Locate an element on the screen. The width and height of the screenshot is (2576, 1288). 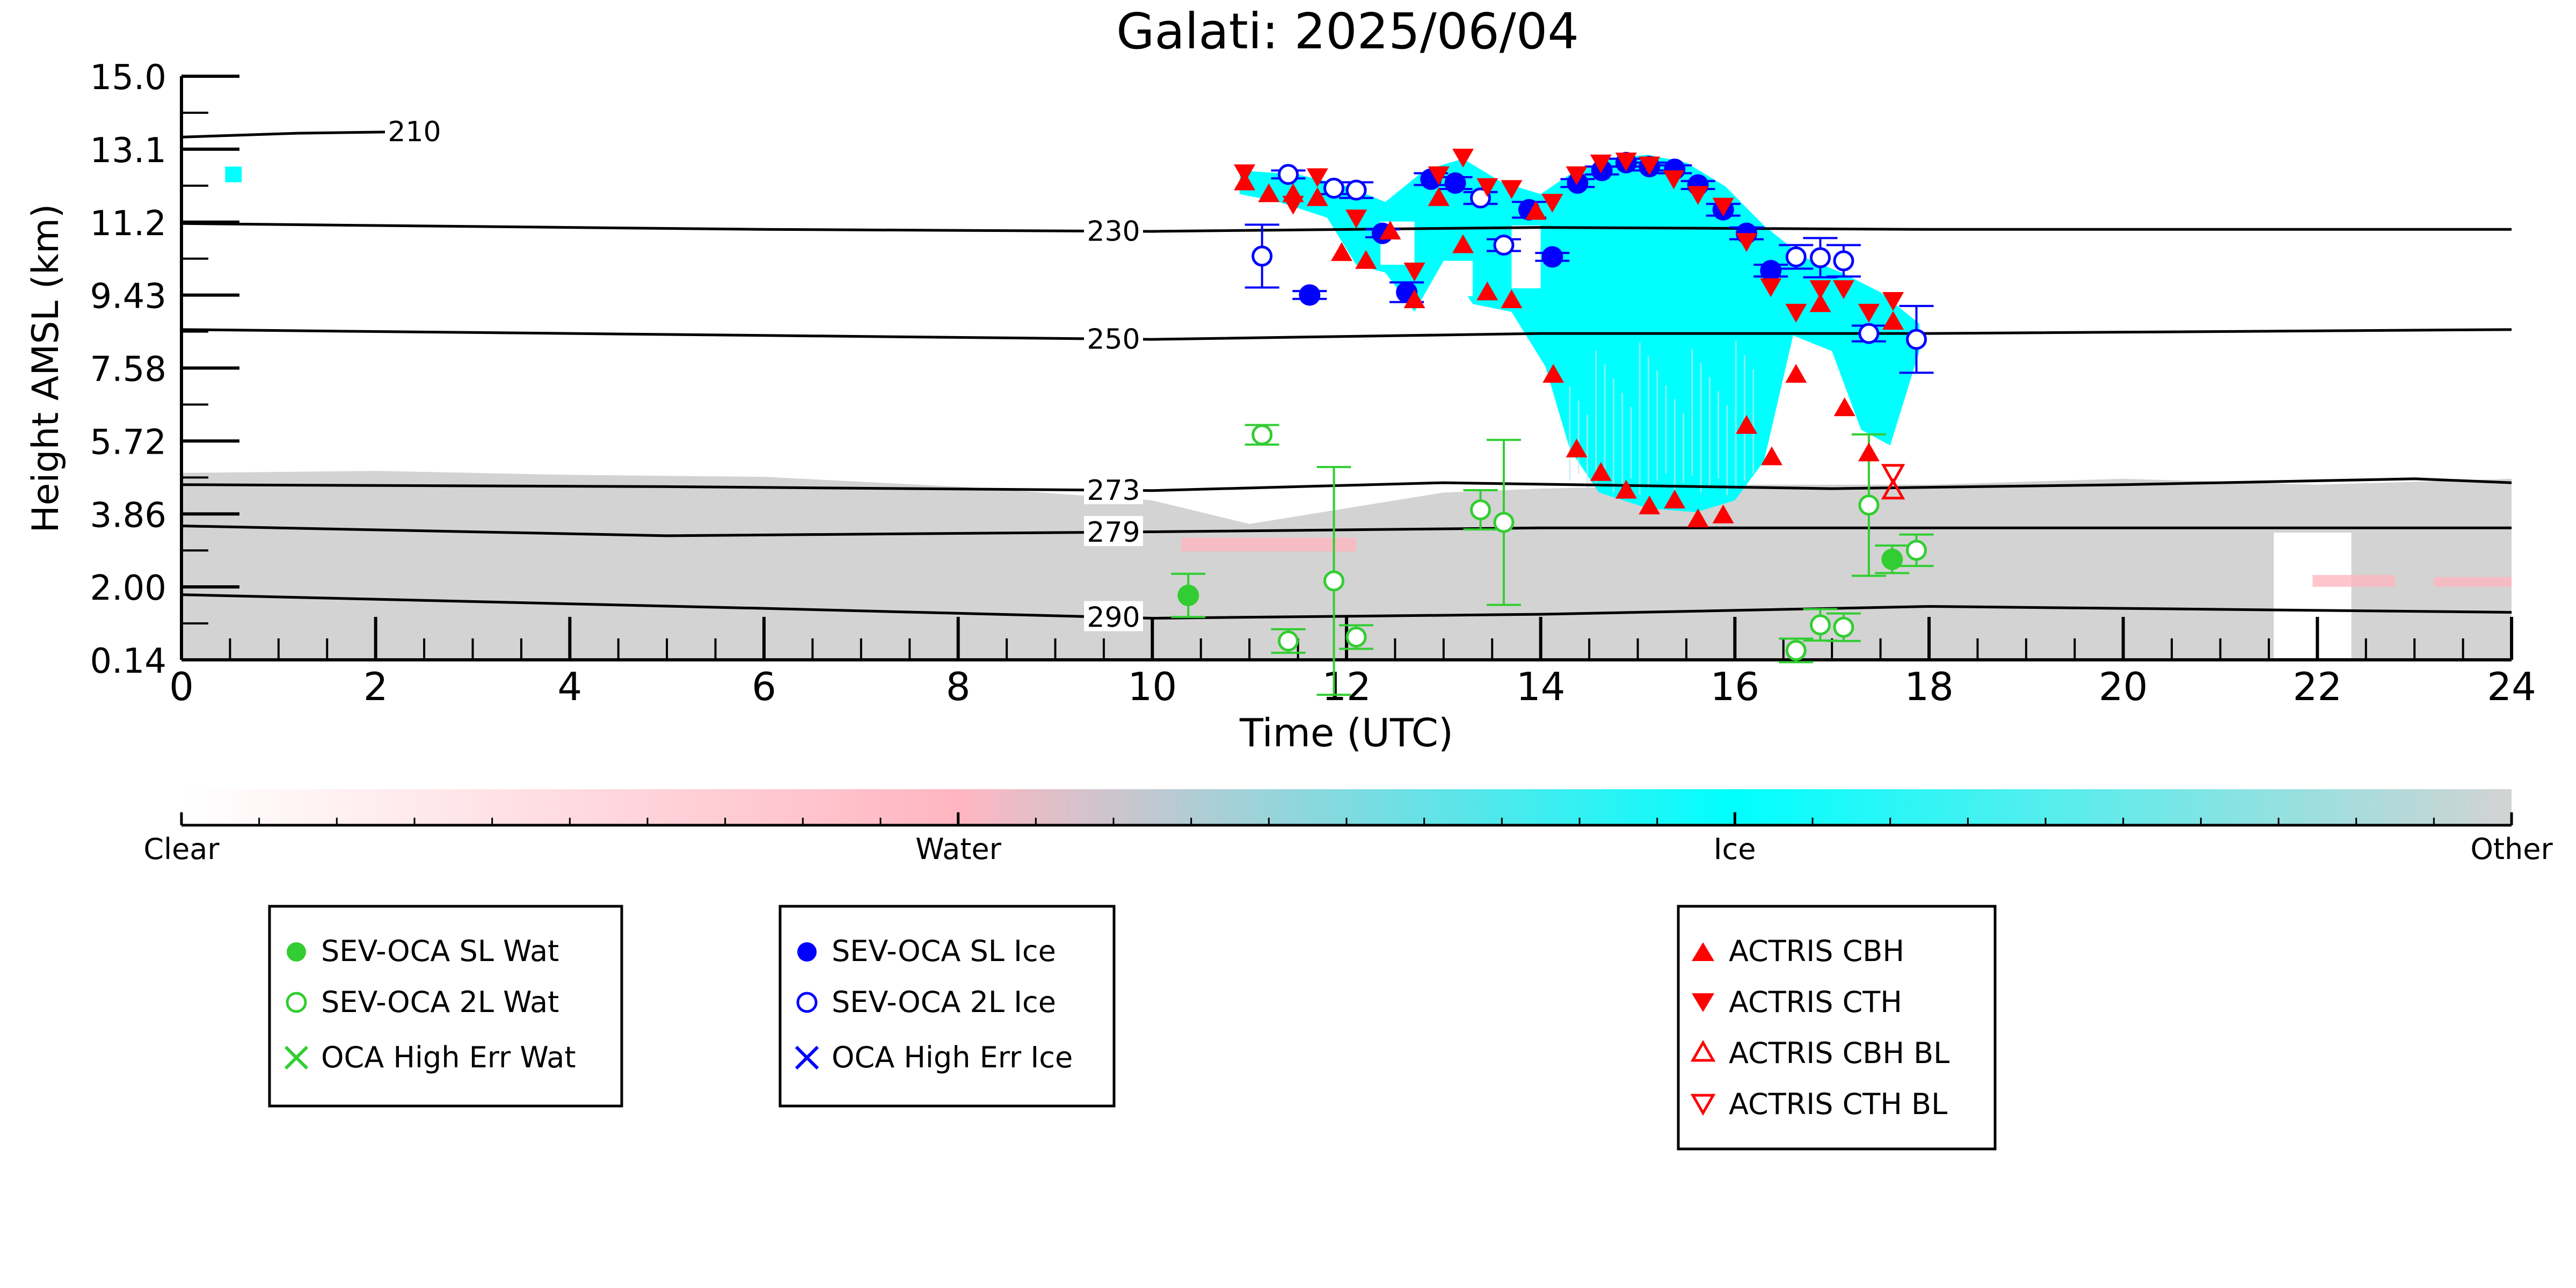
chart-title: Galati: 2025/06/04 is located at coordinates (1347, 31).